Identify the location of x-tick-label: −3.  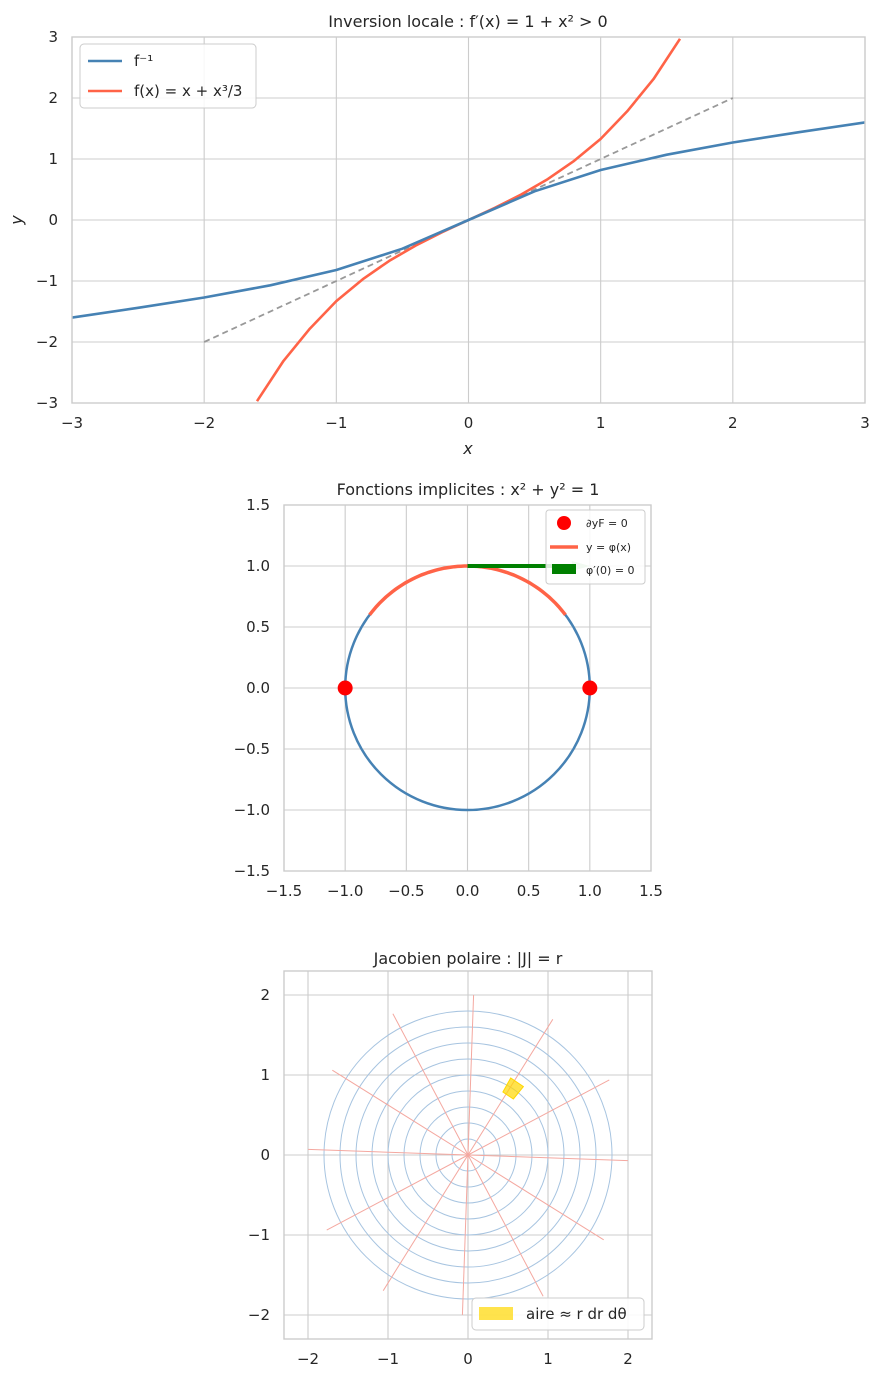
(72, 423).